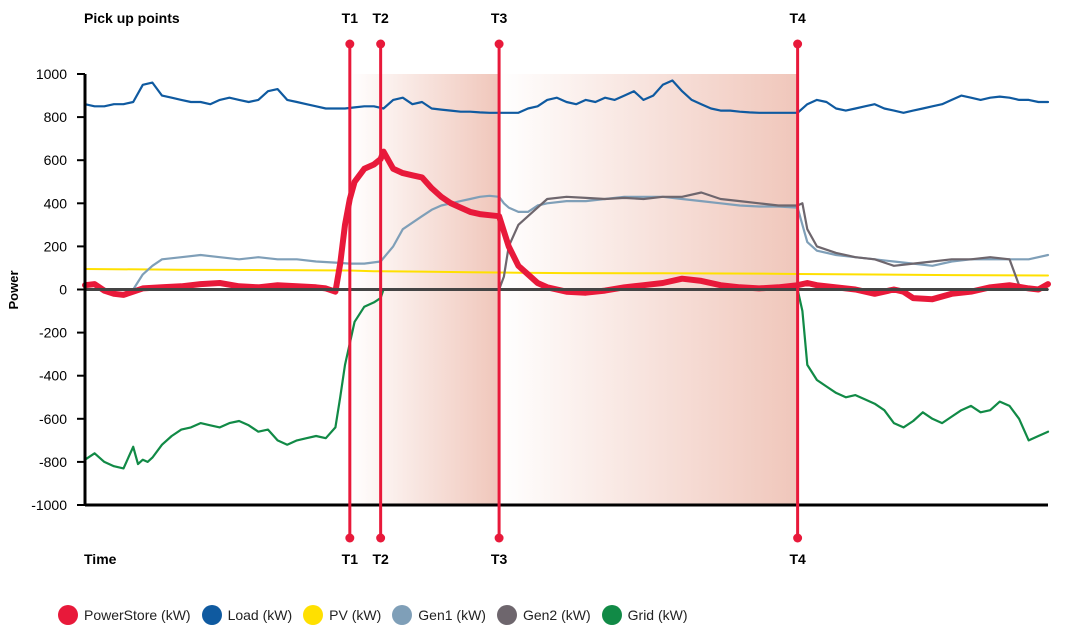 This screenshot has width=1069, height=631. What do you see at coordinates (137, 615) in the screenshot?
I see `legend-label-powerstore: PowerStore (kW)` at bounding box center [137, 615].